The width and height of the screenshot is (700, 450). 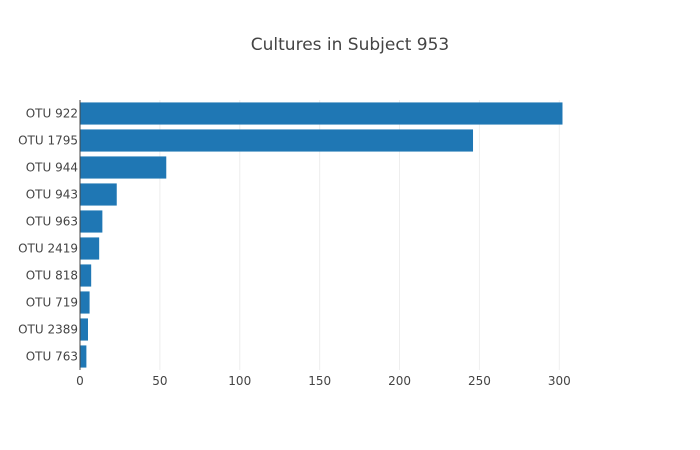 I want to click on y-tick-label: OTU 1795, so click(x=48, y=141).